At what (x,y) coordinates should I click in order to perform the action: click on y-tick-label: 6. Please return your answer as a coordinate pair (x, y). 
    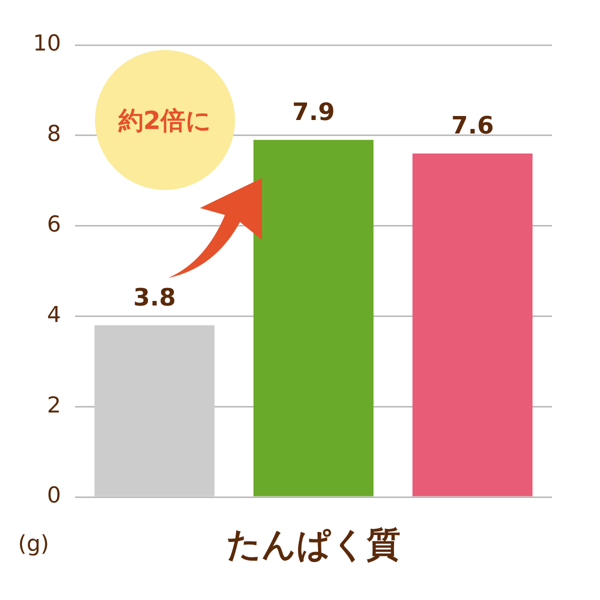
    Looking at the image, I should click on (54, 225).